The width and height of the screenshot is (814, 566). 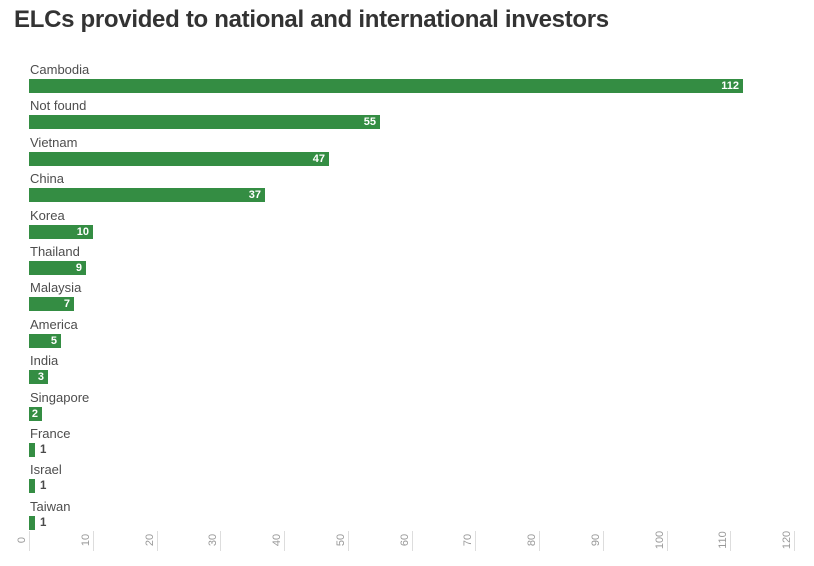 I want to click on value-label: 3, so click(x=40, y=377).